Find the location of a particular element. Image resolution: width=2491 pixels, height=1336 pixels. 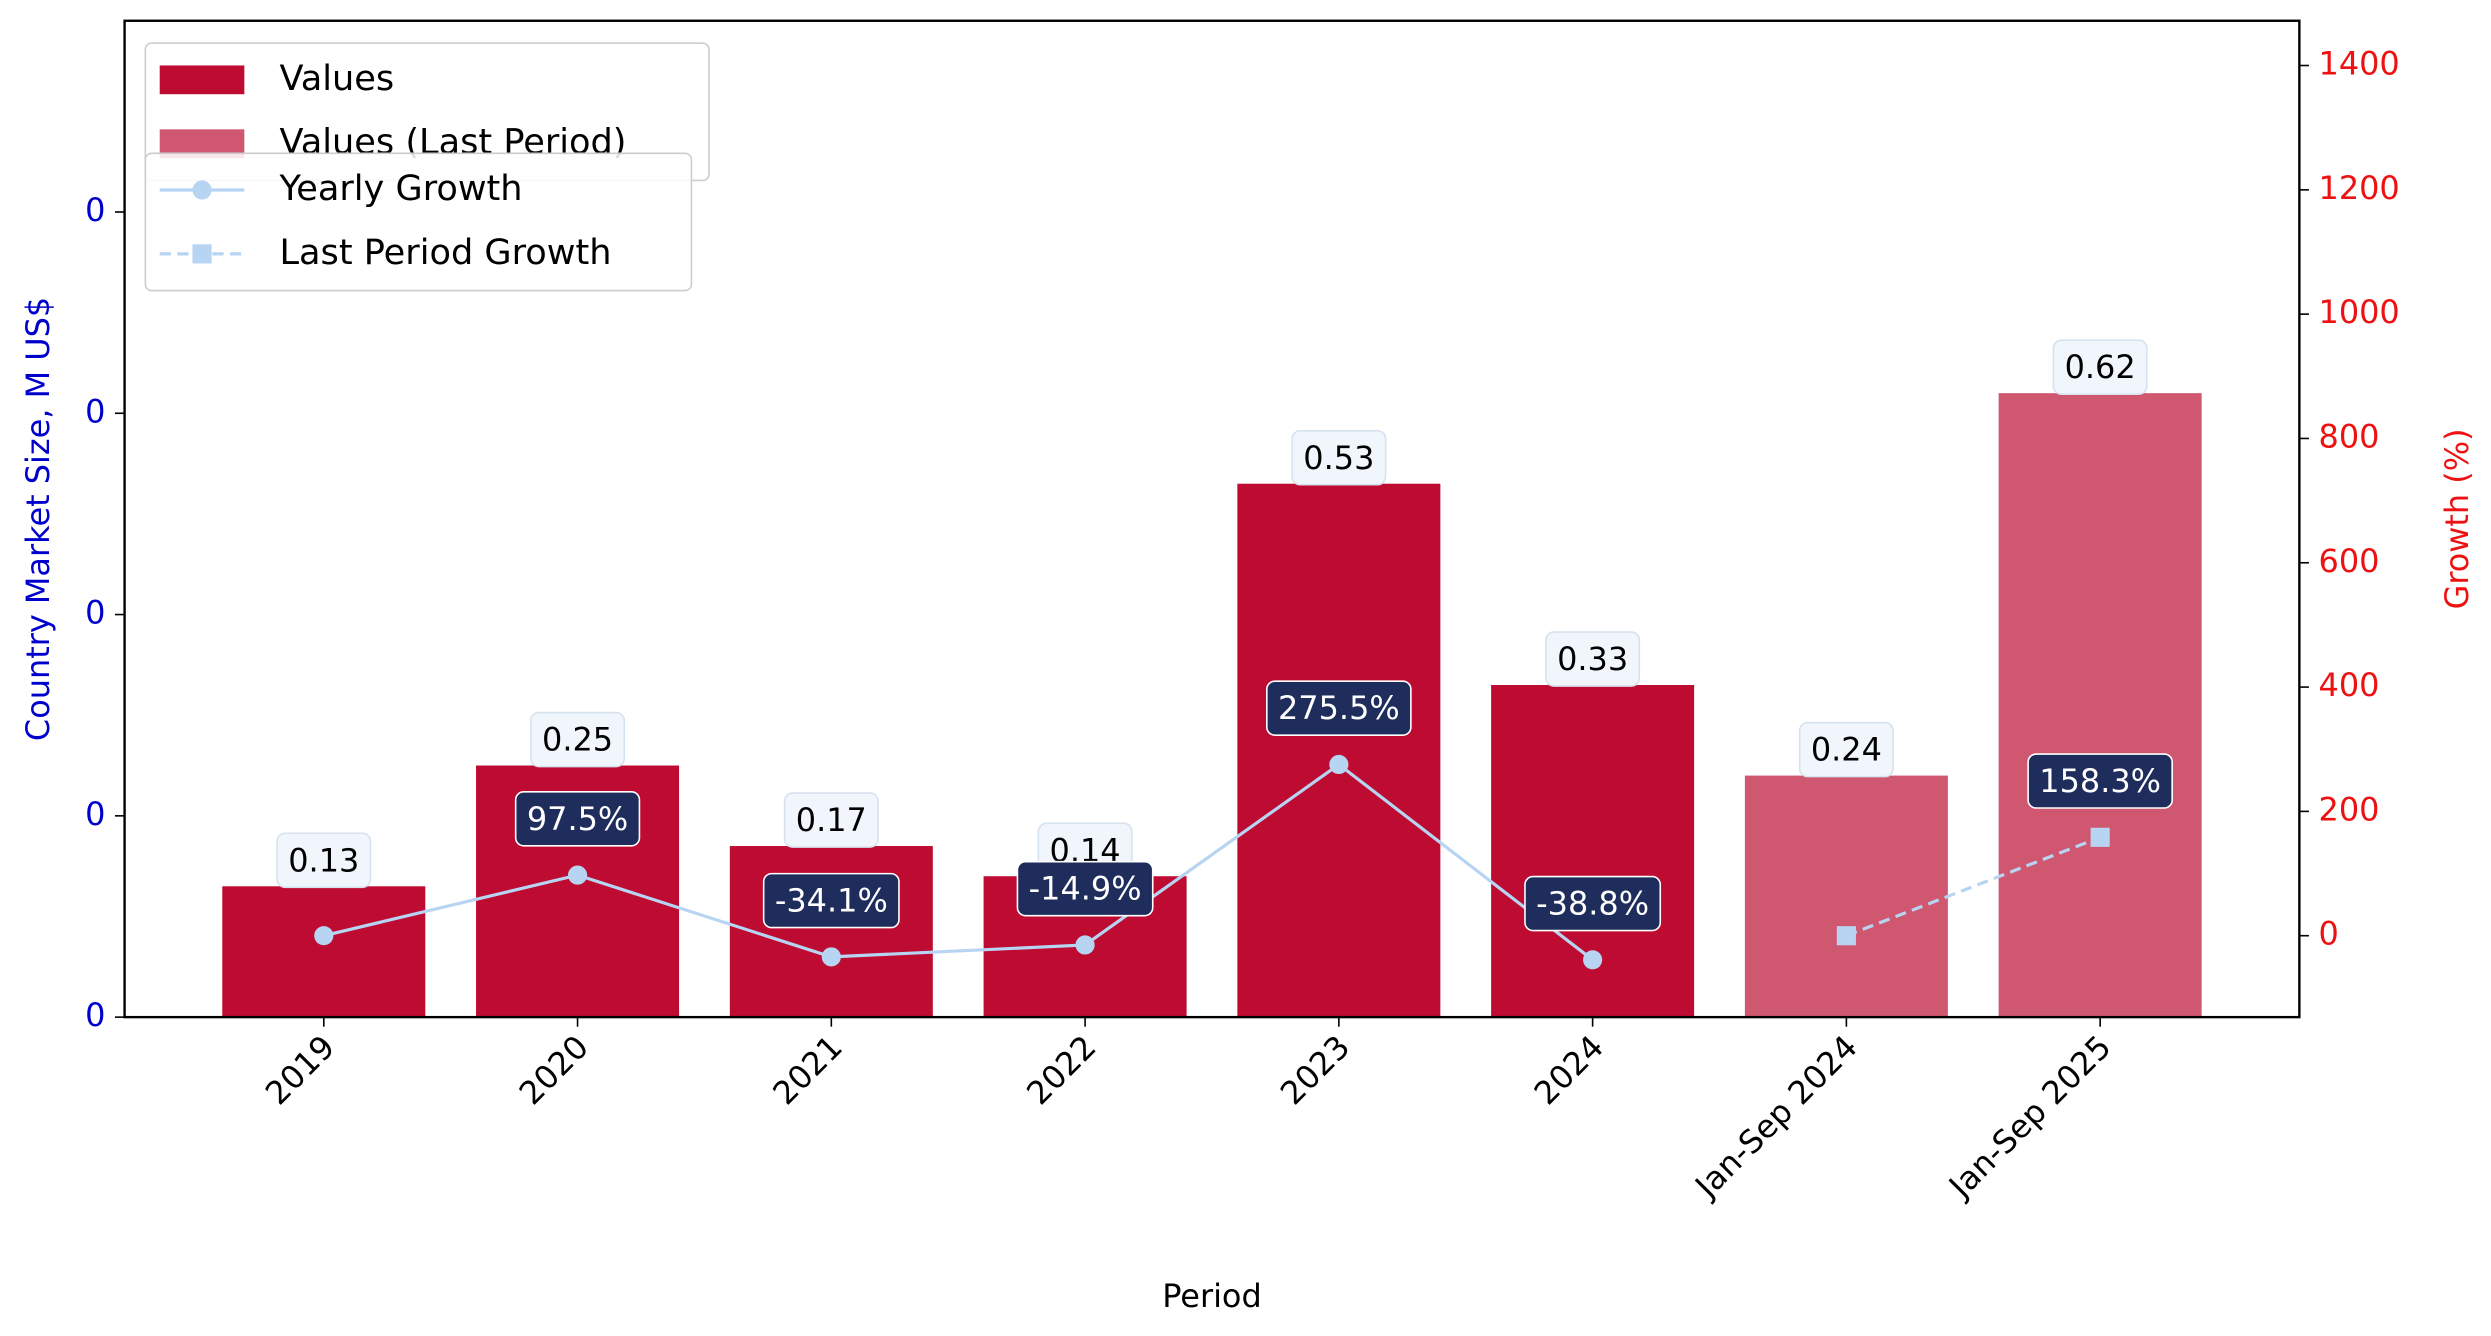

value-label: 0.17 is located at coordinates (831, 820).